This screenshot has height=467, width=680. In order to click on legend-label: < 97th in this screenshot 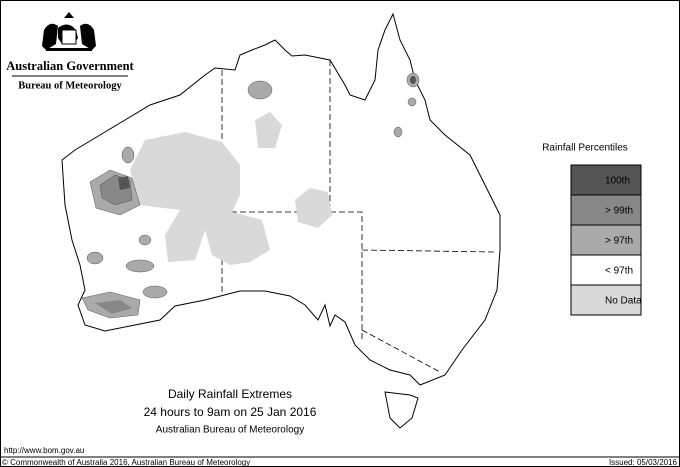, I will do `click(619, 271)`.